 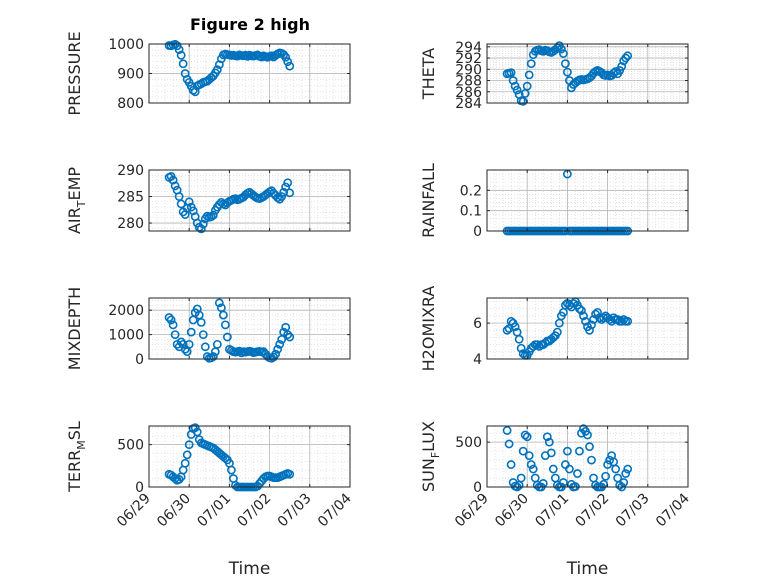 I want to click on panel-air-temp: 280 285 290 AIRTEMP, so click(x=208, y=198).